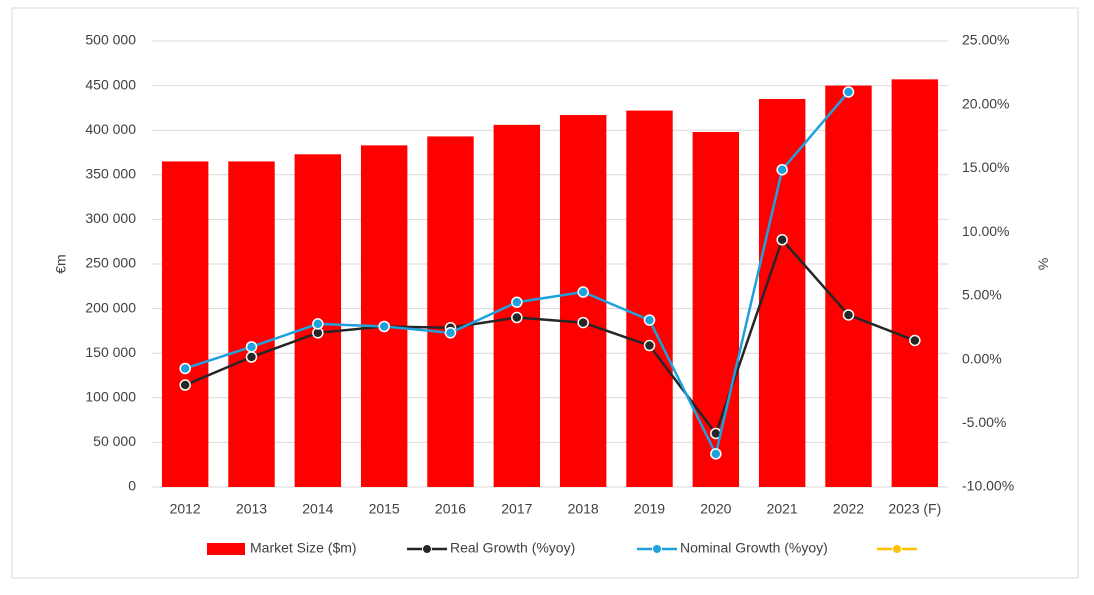 The width and height of the screenshot is (1094, 595). What do you see at coordinates (982, 295) in the screenshot?
I see `y2-tick-label: 5.00%` at bounding box center [982, 295].